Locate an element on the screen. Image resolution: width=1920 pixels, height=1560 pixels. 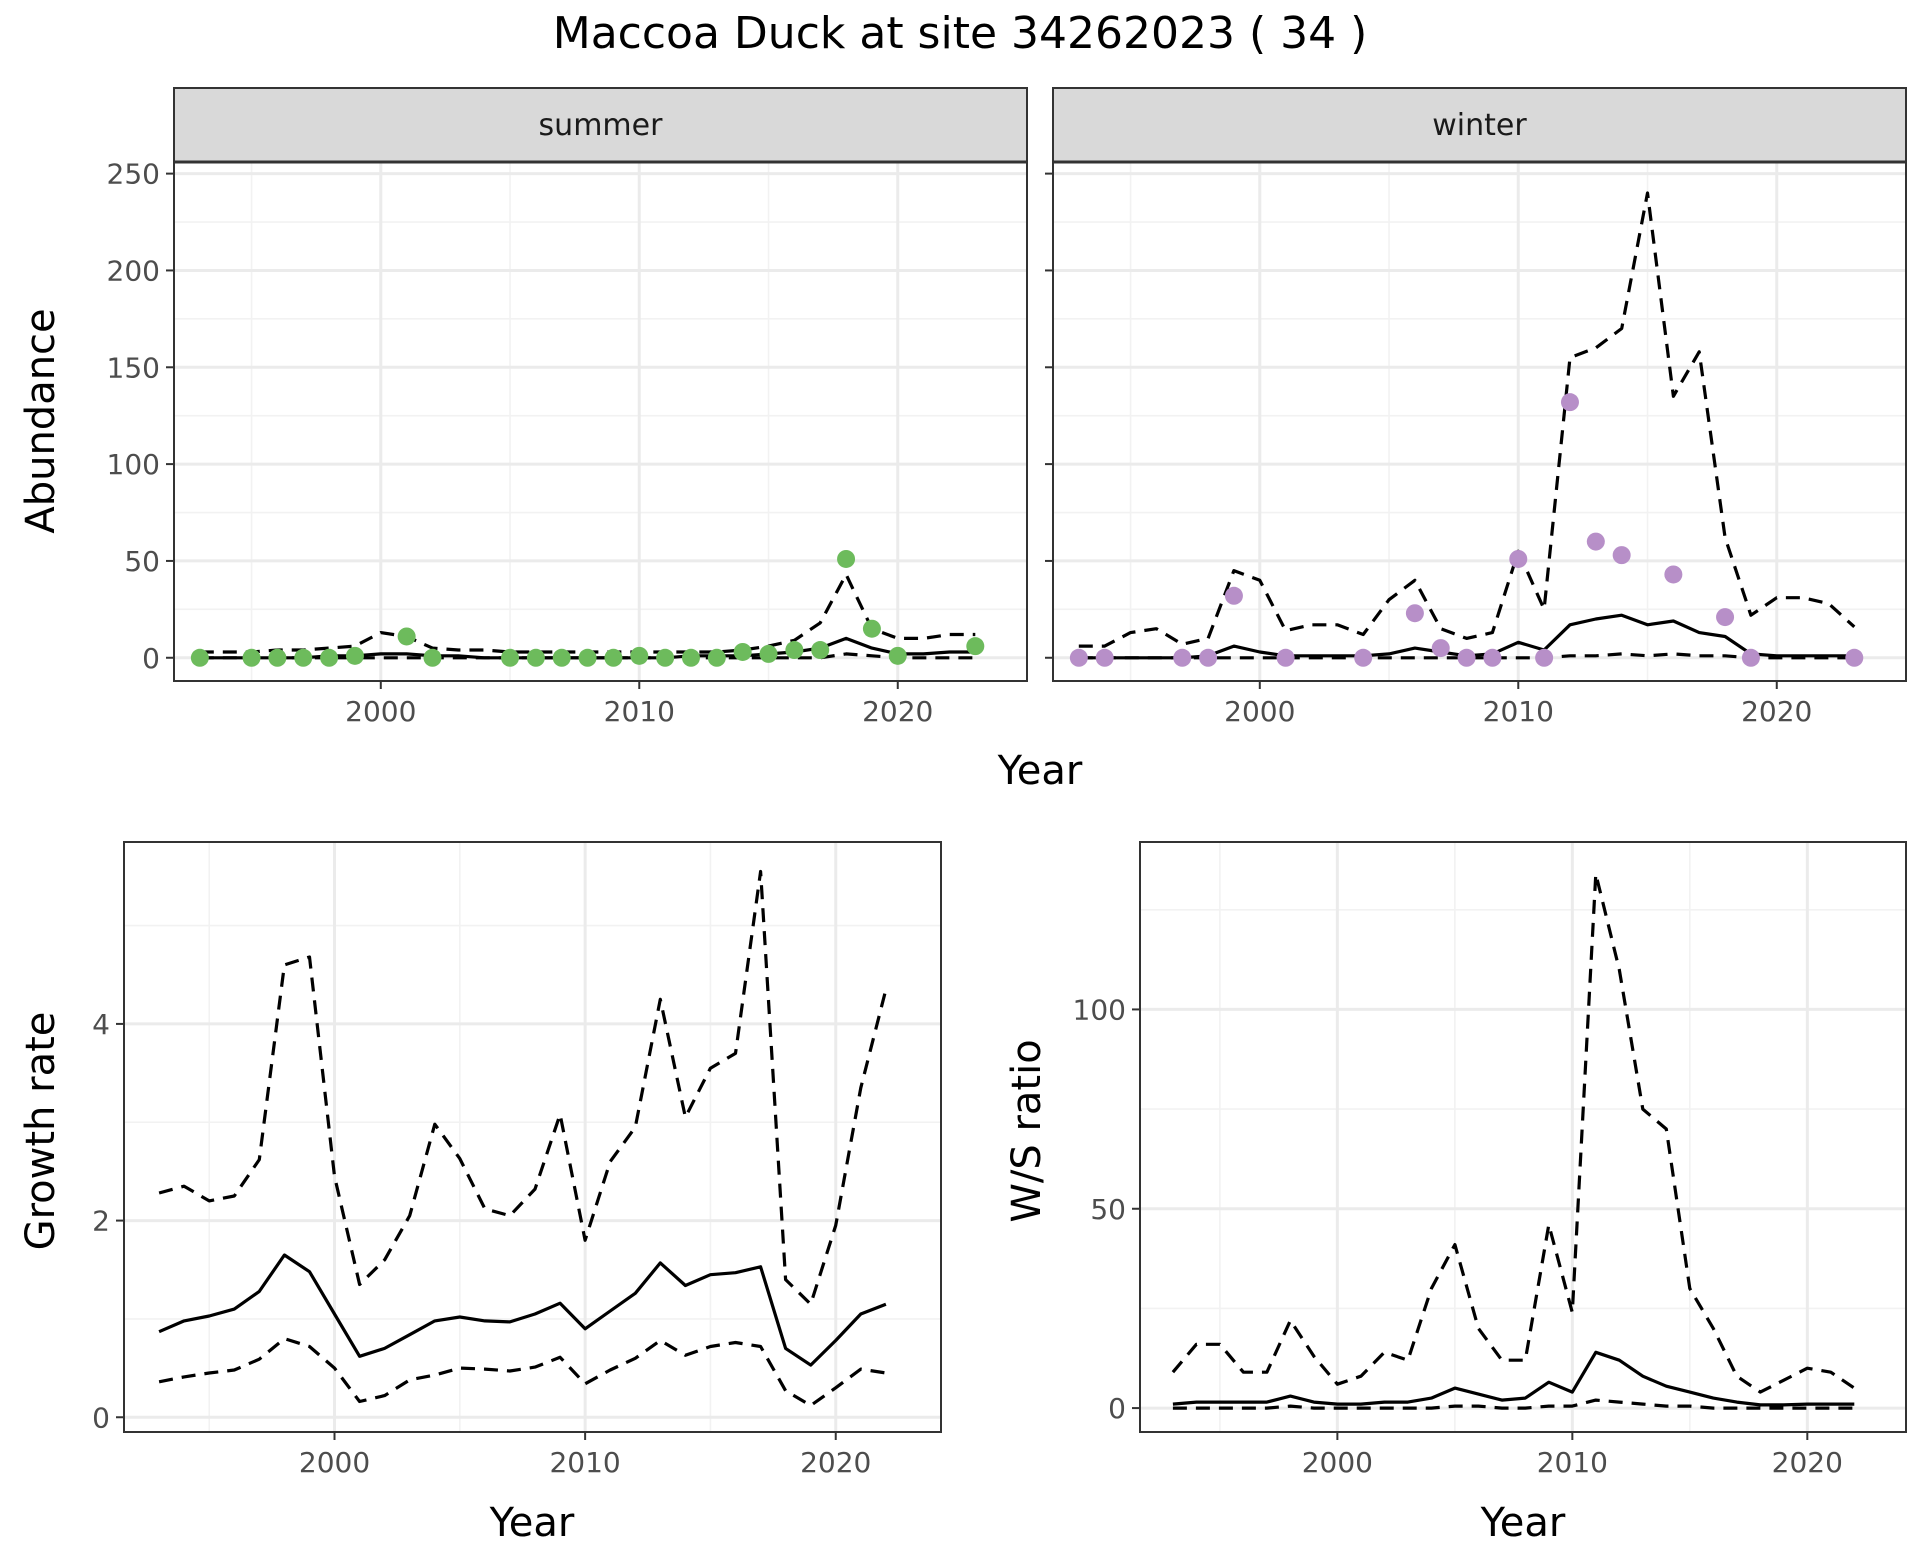
y-tick-label: 250 is located at coordinates (133, 174).